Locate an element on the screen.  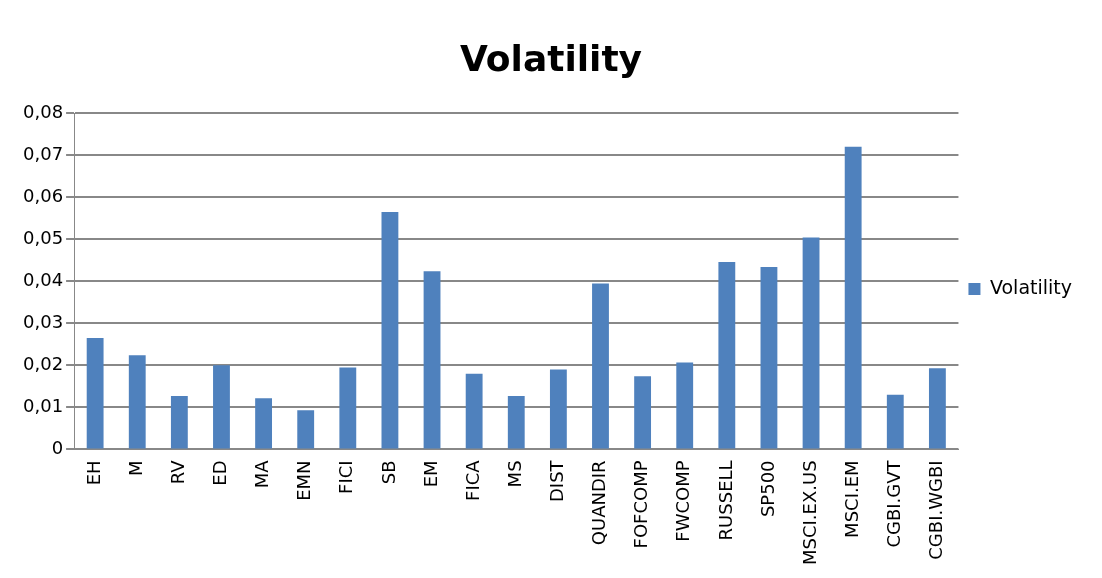
y-tick-label: 0,05 is located at coordinates (43, 237).